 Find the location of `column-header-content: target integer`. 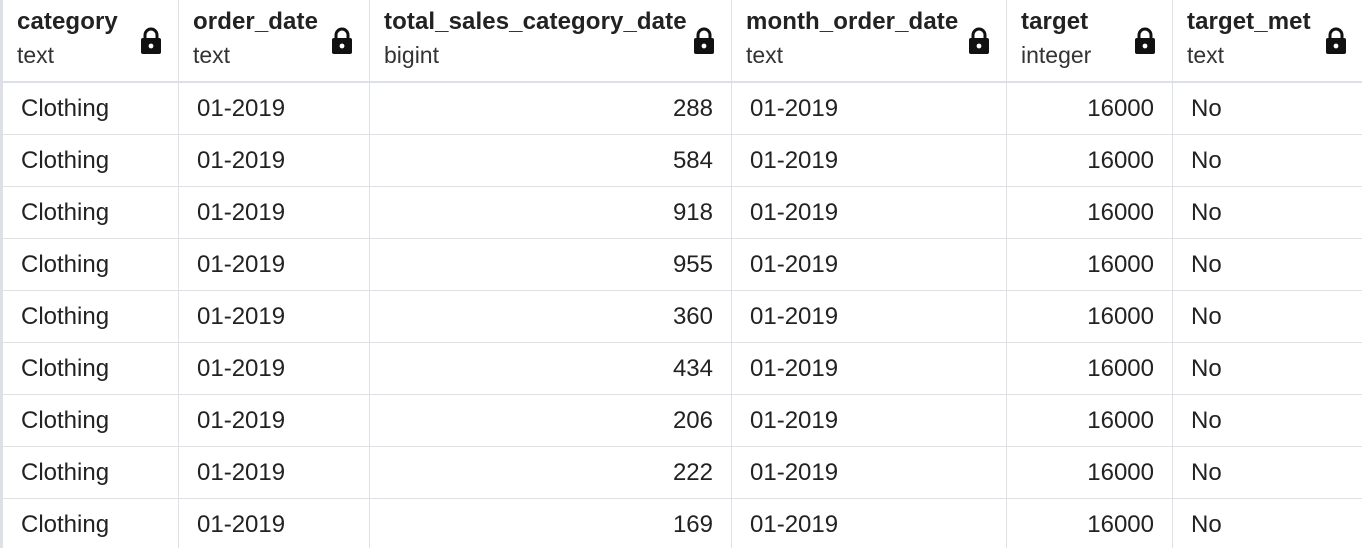

column-header-content: target integer is located at coordinates (1089, 40).